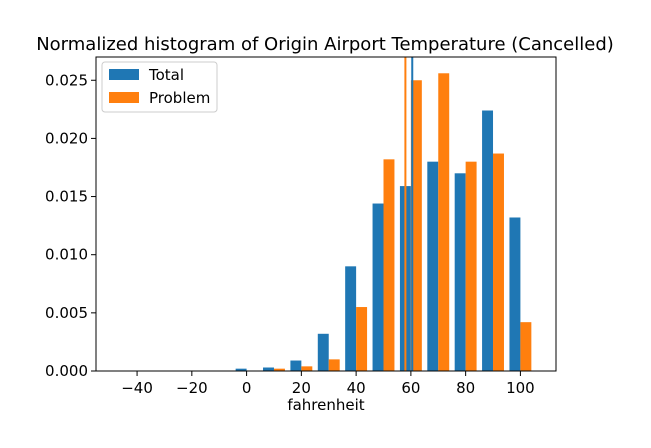 This screenshot has height=448, width=651. I want to click on legend: Total Problem, so click(159, 87).